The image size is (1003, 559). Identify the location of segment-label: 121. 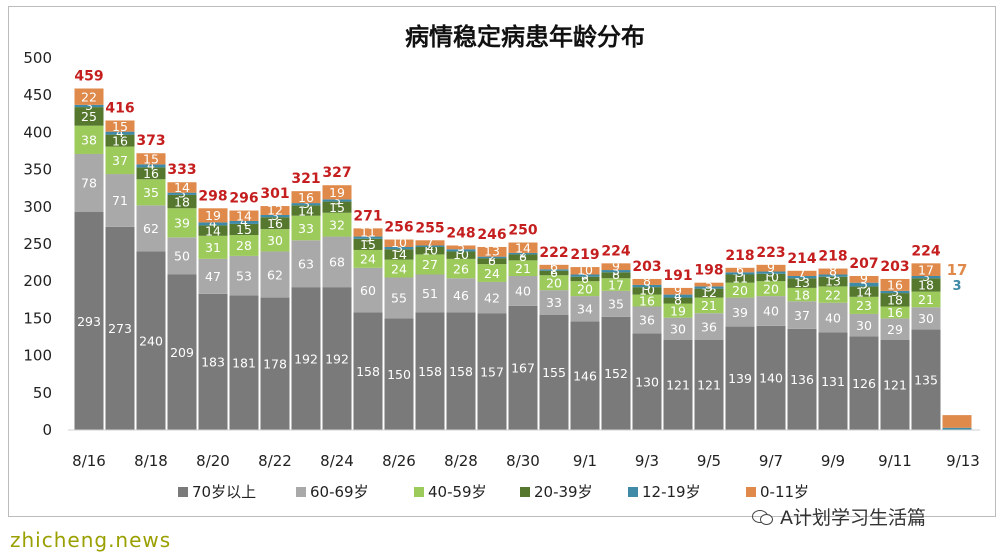
(678, 385).